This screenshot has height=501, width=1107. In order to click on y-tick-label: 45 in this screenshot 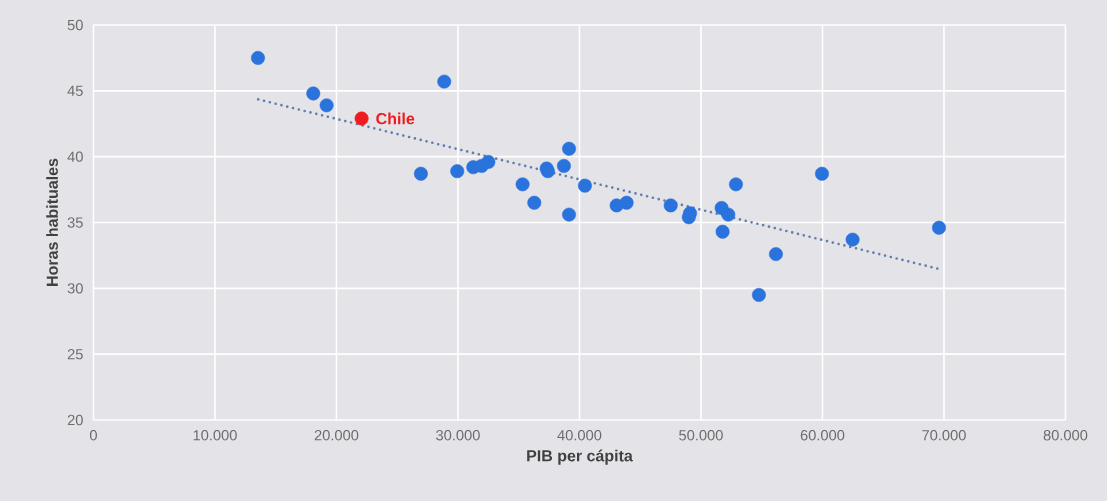, I will do `click(75, 90)`.